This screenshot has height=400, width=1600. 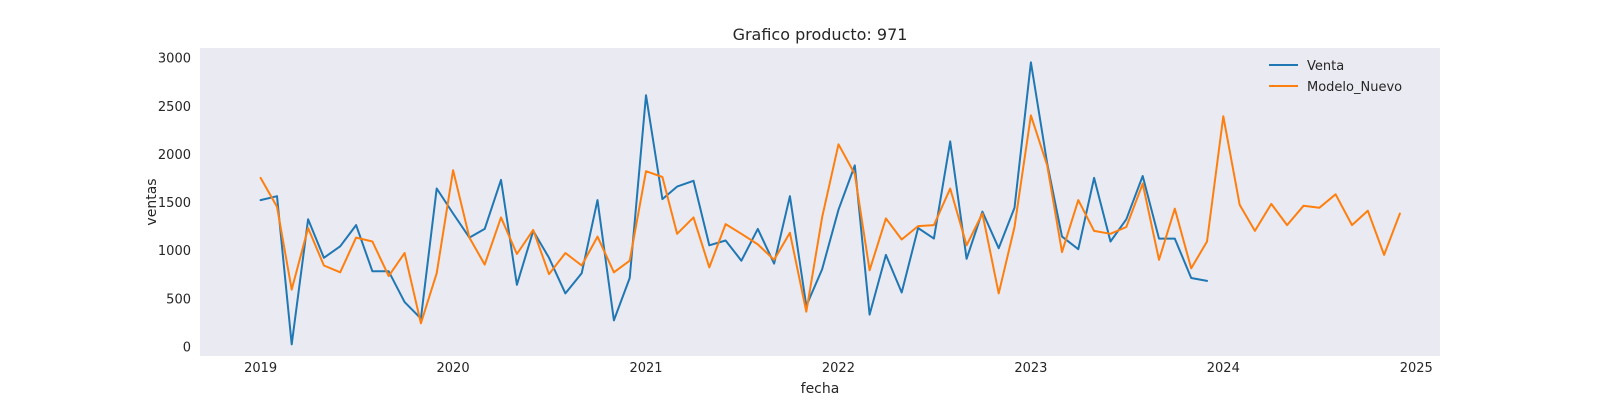 I want to click on x-axis-ticks: 2019 2020 2021 2022 2023 2024 2025, so click(x=838, y=368).